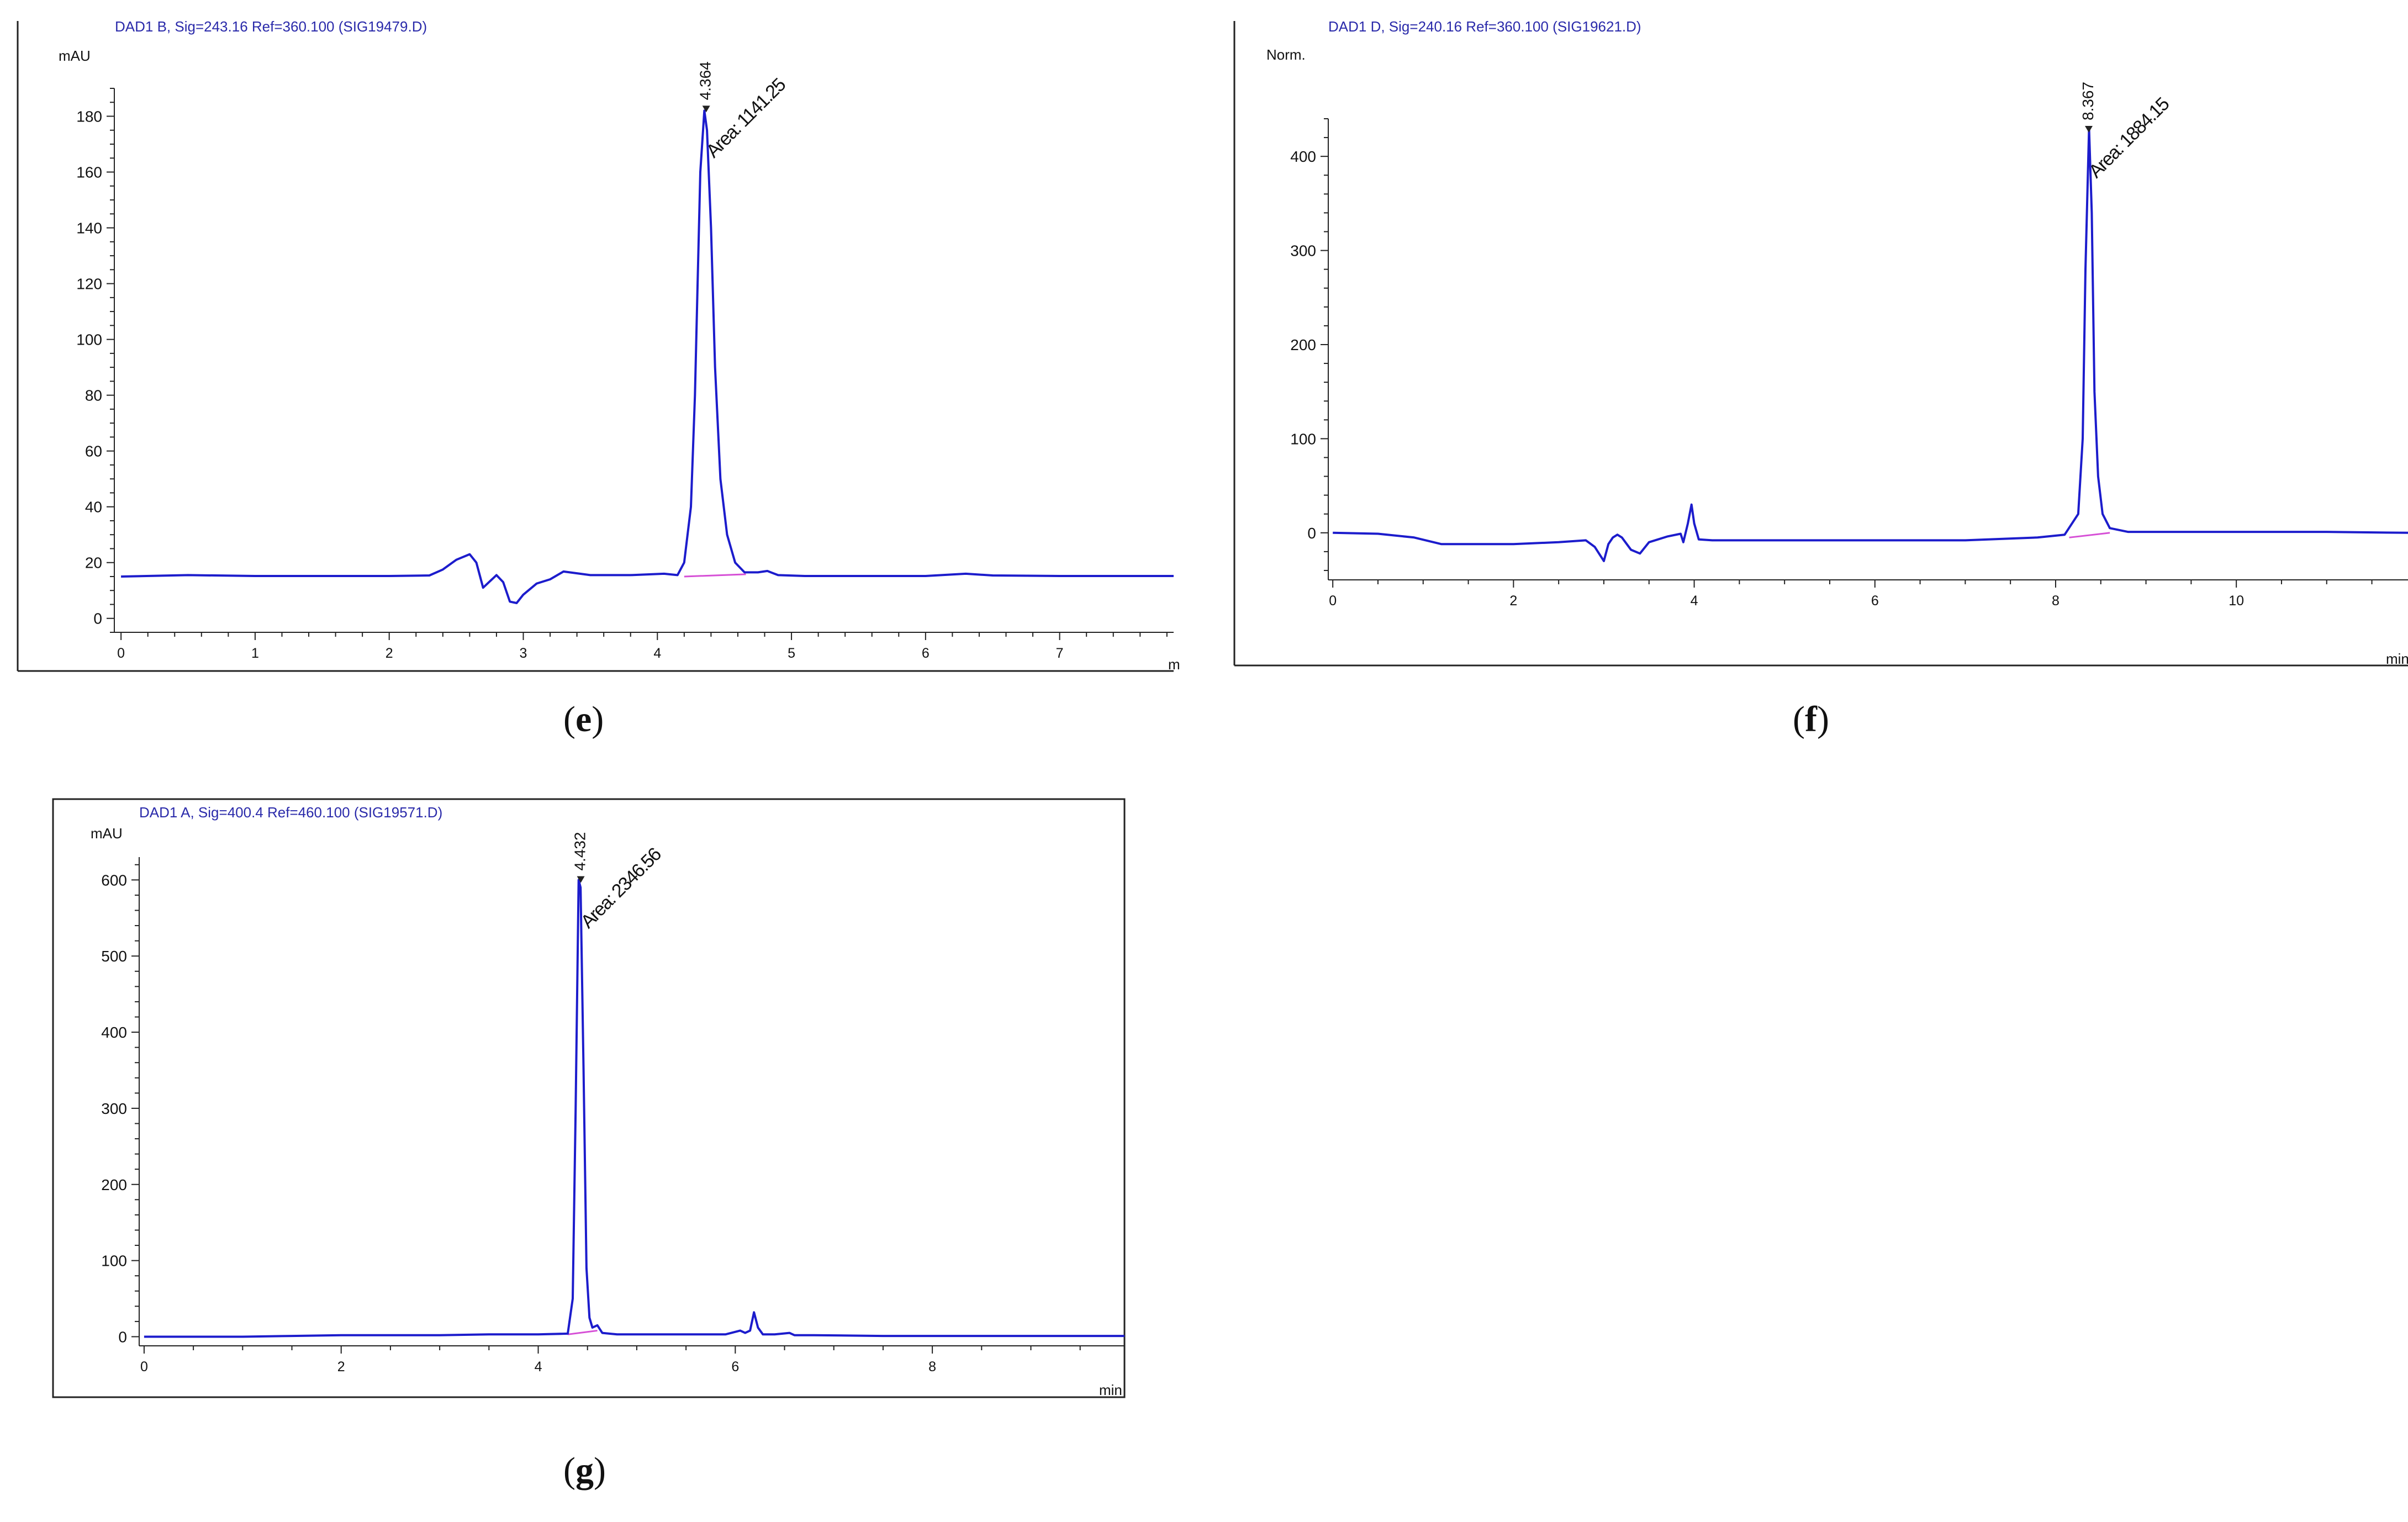  I want to click on x-tick-label: 5, so click(791, 653).